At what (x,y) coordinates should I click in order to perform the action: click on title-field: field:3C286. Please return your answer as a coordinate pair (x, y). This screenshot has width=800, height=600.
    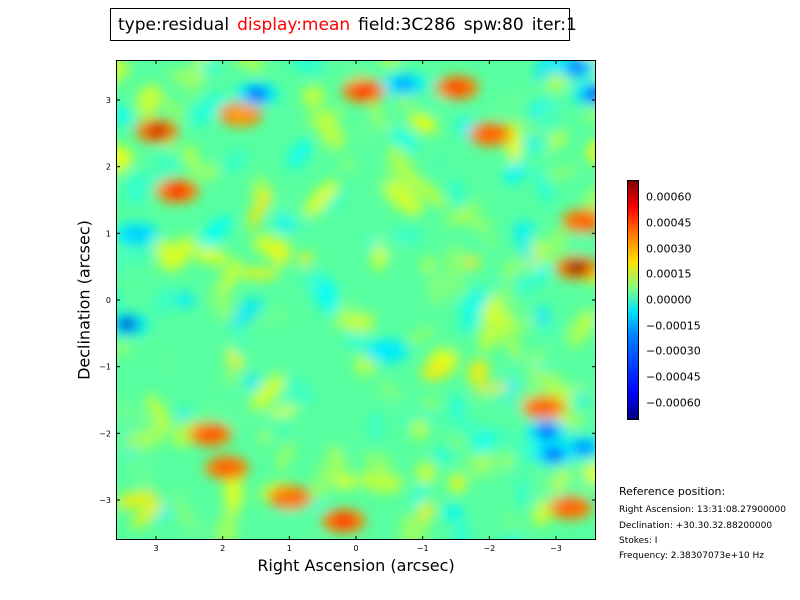
    Looking at the image, I should click on (407, 24).